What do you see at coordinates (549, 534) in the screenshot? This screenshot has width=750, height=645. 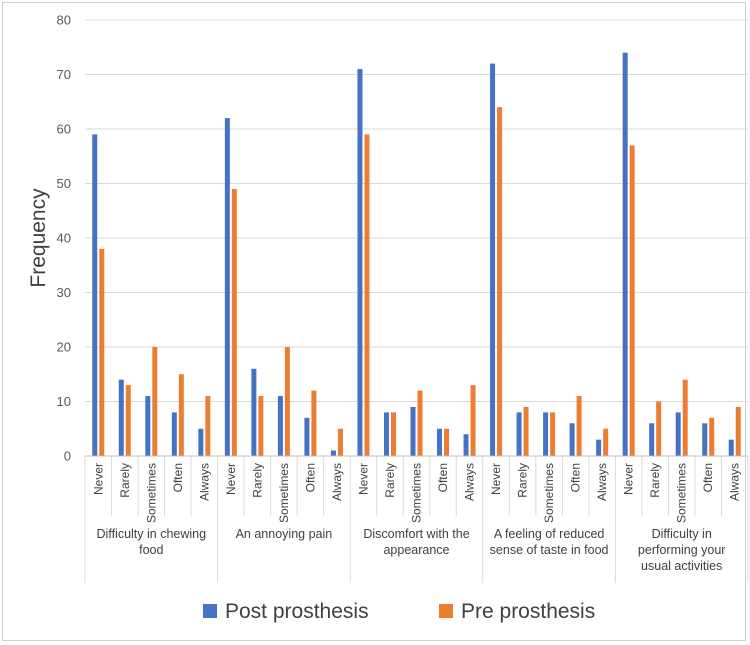 I see `x-group-label-line: A feeling of reduced` at bounding box center [549, 534].